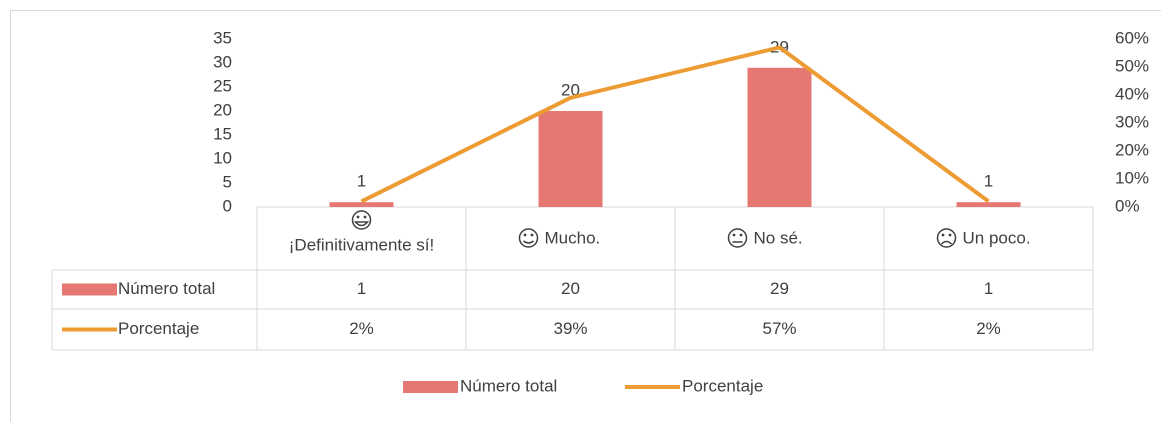 This screenshot has height=422, width=1161. Describe the element at coordinates (779, 288) in the screenshot. I see `table-cell: 29` at that location.